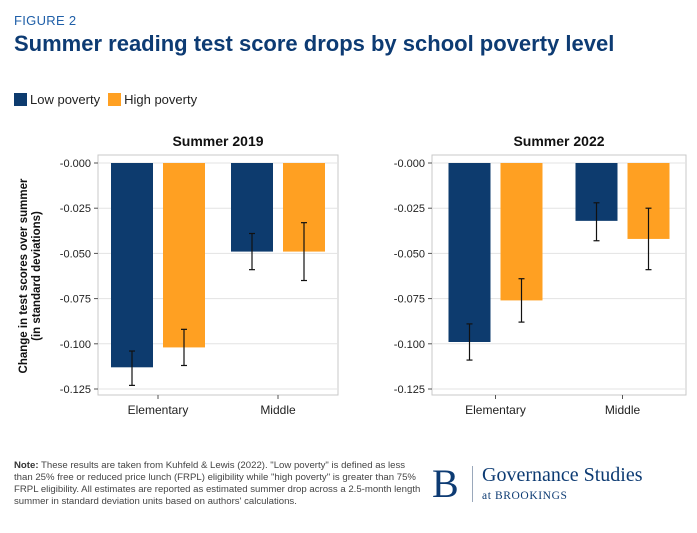 Image resolution: width=697 pixels, height=533 pixels. I want to click on p1-ytick-label-1: -0.025, so click(409, 209).